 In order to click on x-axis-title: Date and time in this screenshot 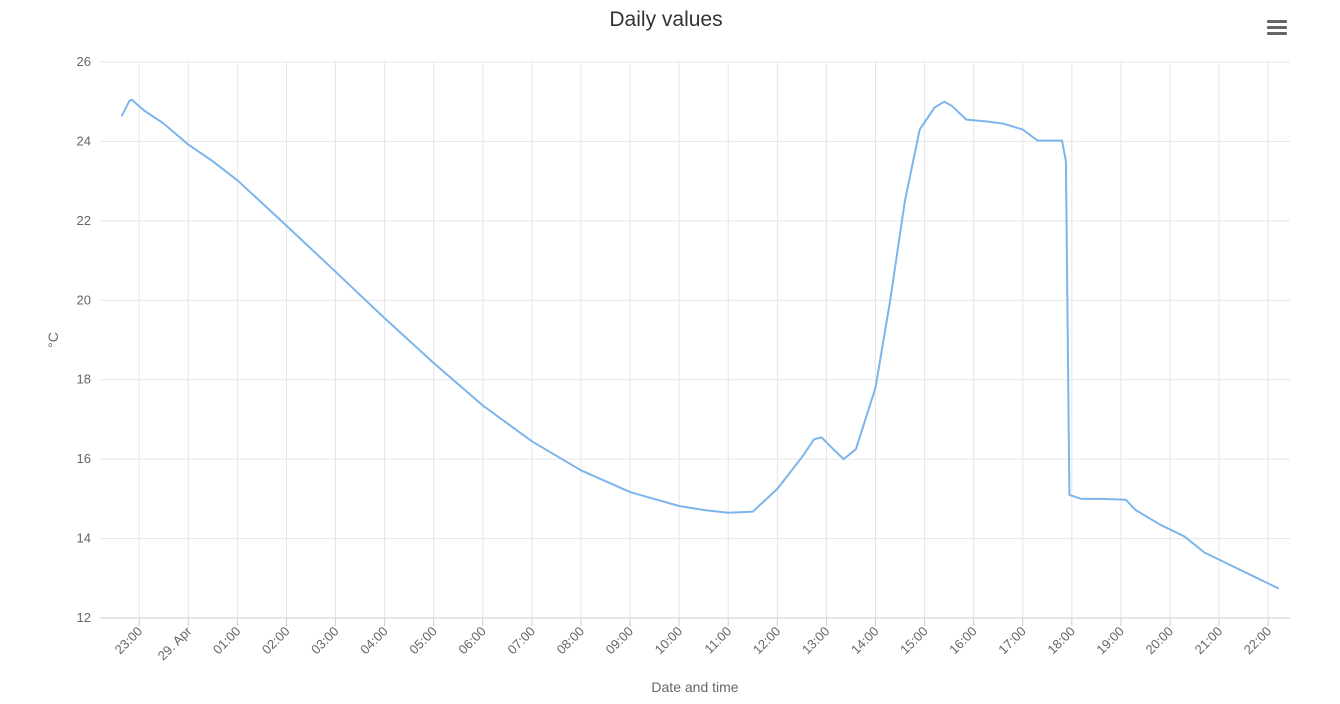, I will do `click(694, 687)`.